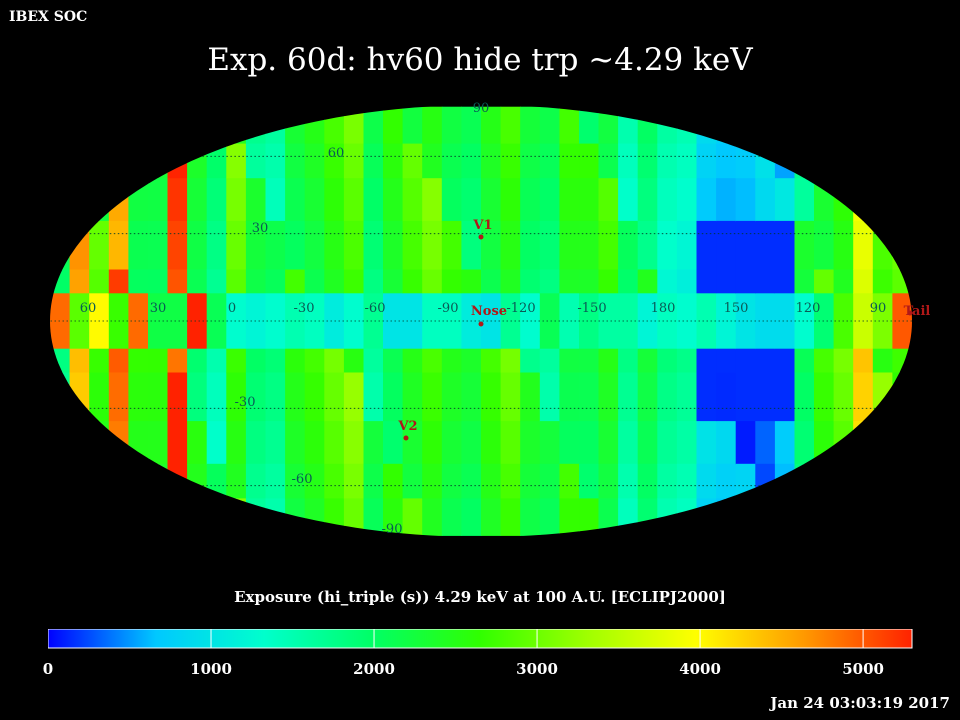 This screenshot has width=960, height=720. Describe the element at coordinates (406, 438) in the screenshot. I see `marker-dot` at that location.